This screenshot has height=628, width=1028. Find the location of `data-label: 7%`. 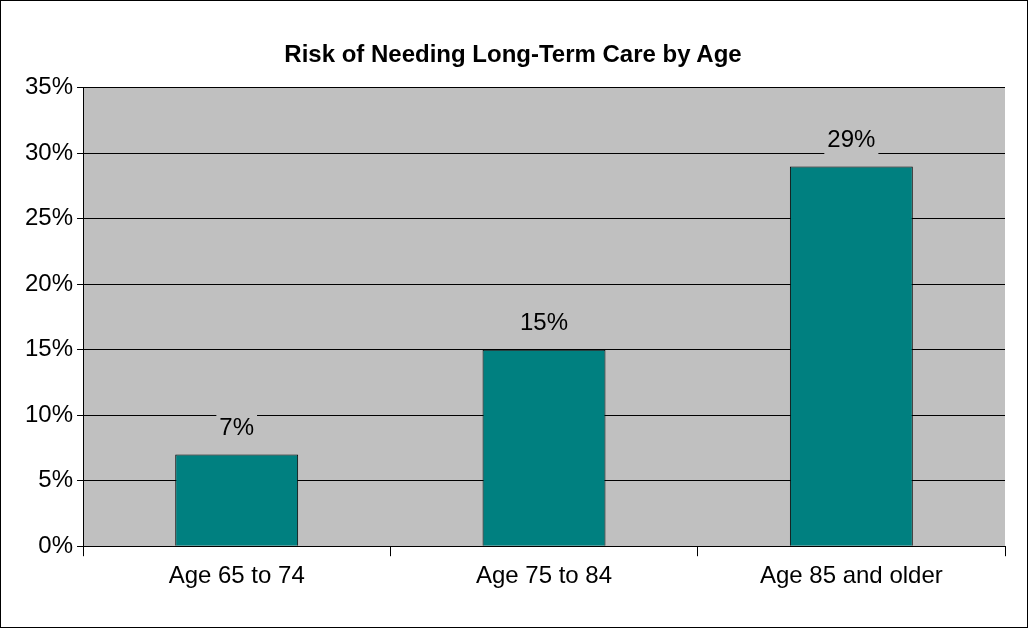

data-label: 7% is located at coordinates (237, 427).